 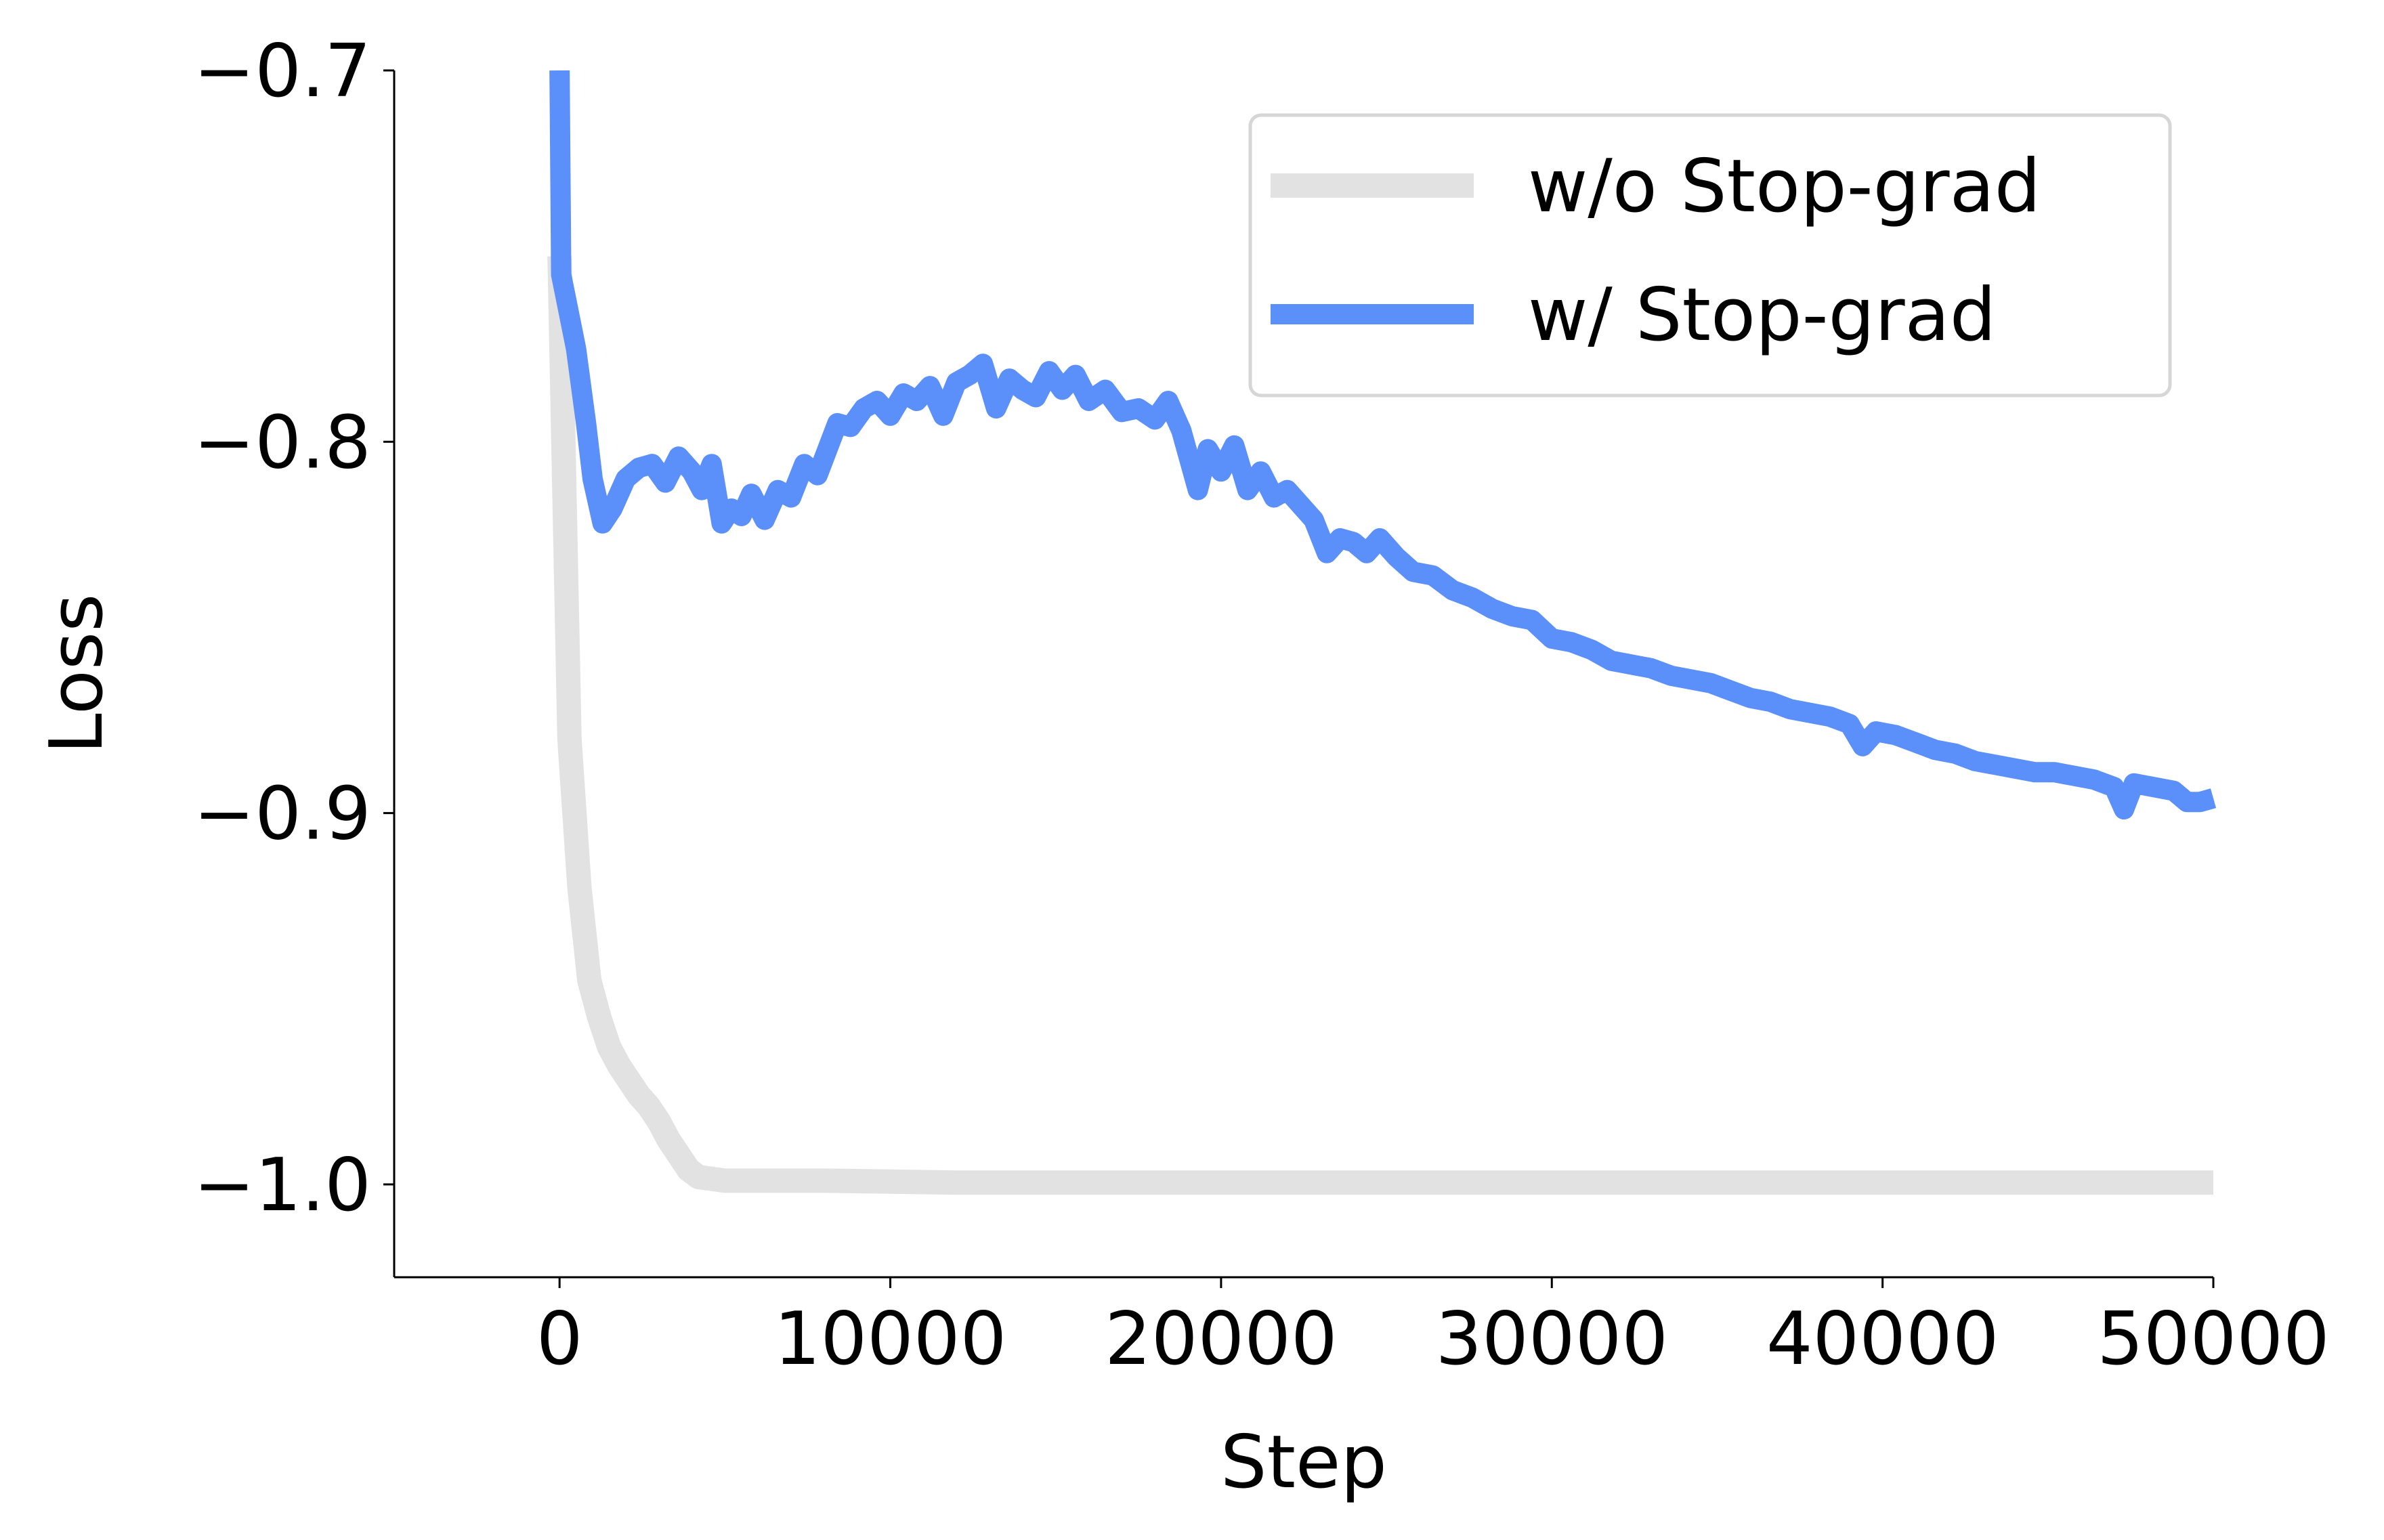 I want to click on legend-label: w/ Stop-grad, so click(x=1762, y=315).